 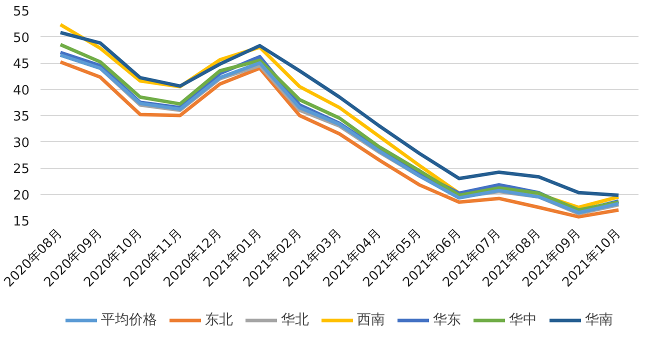 I want to click on y-tick-label: 40, so click(x=21, y=90).